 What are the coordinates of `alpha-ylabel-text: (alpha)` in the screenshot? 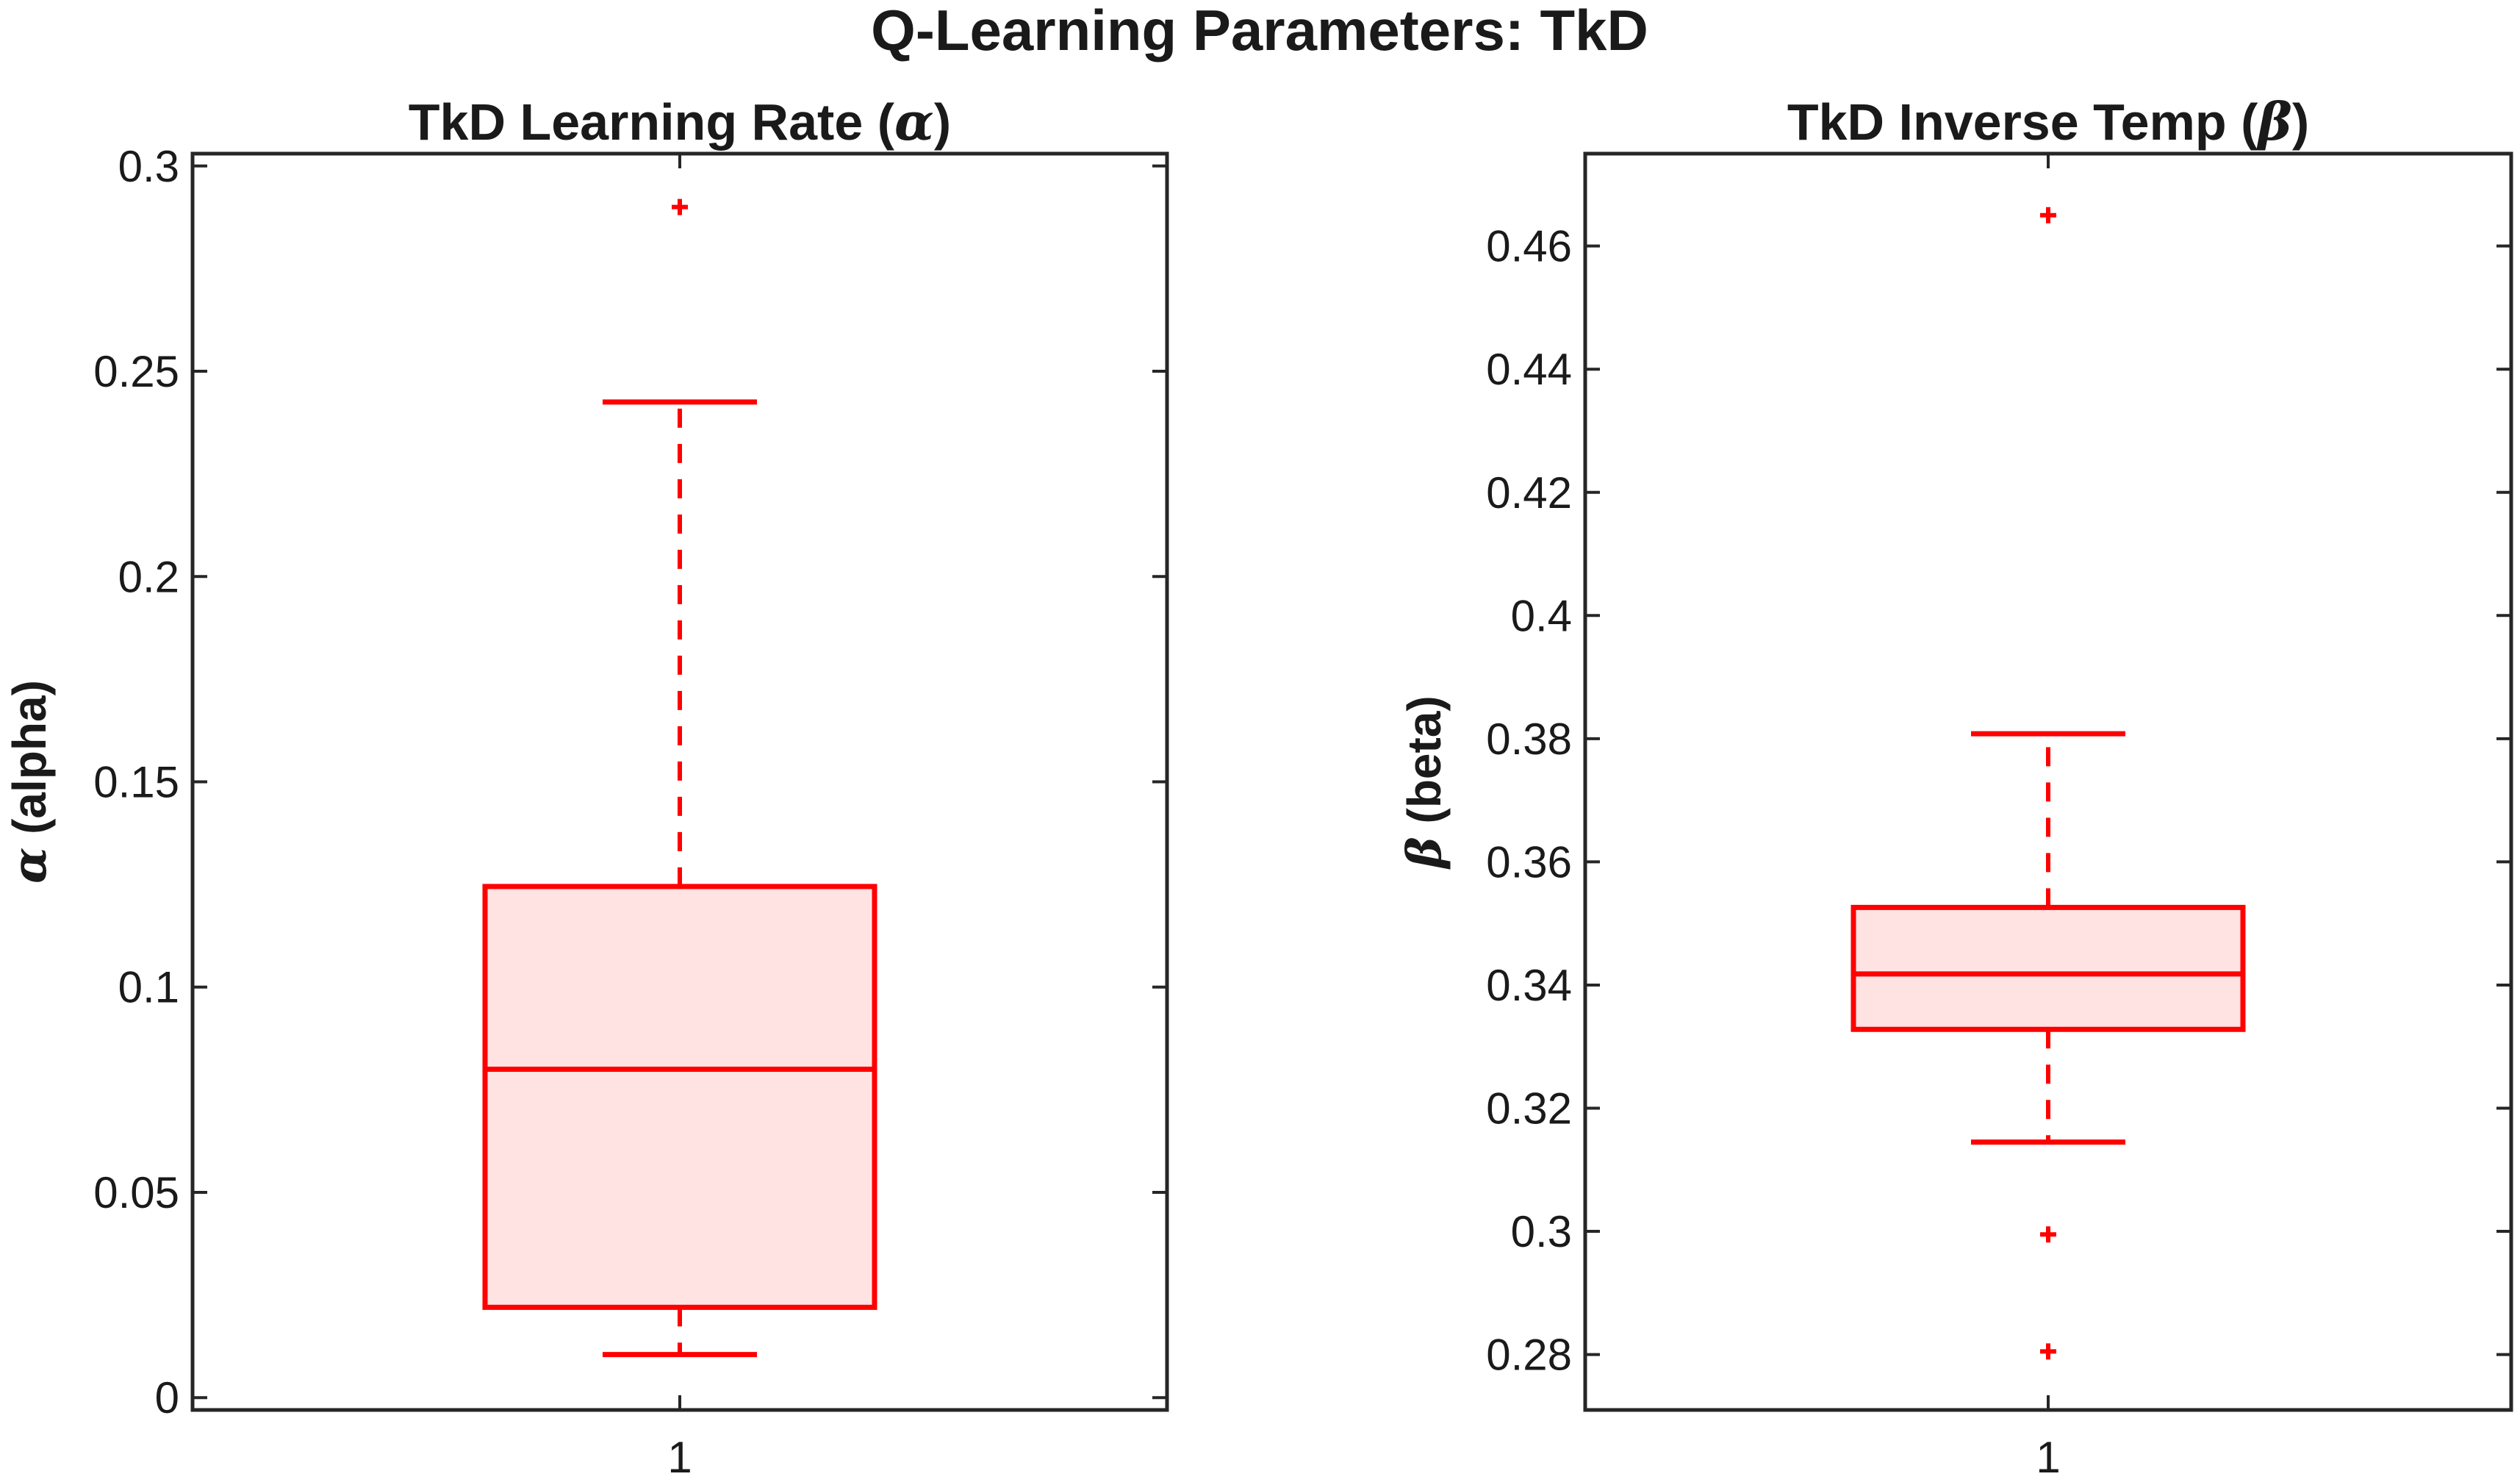 It's located at (29, 764).